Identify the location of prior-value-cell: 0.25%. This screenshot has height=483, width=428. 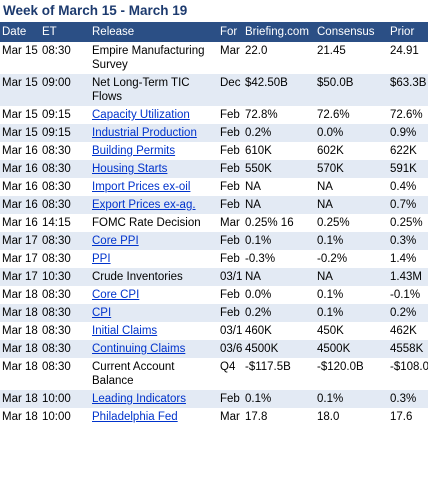
(406, 223).